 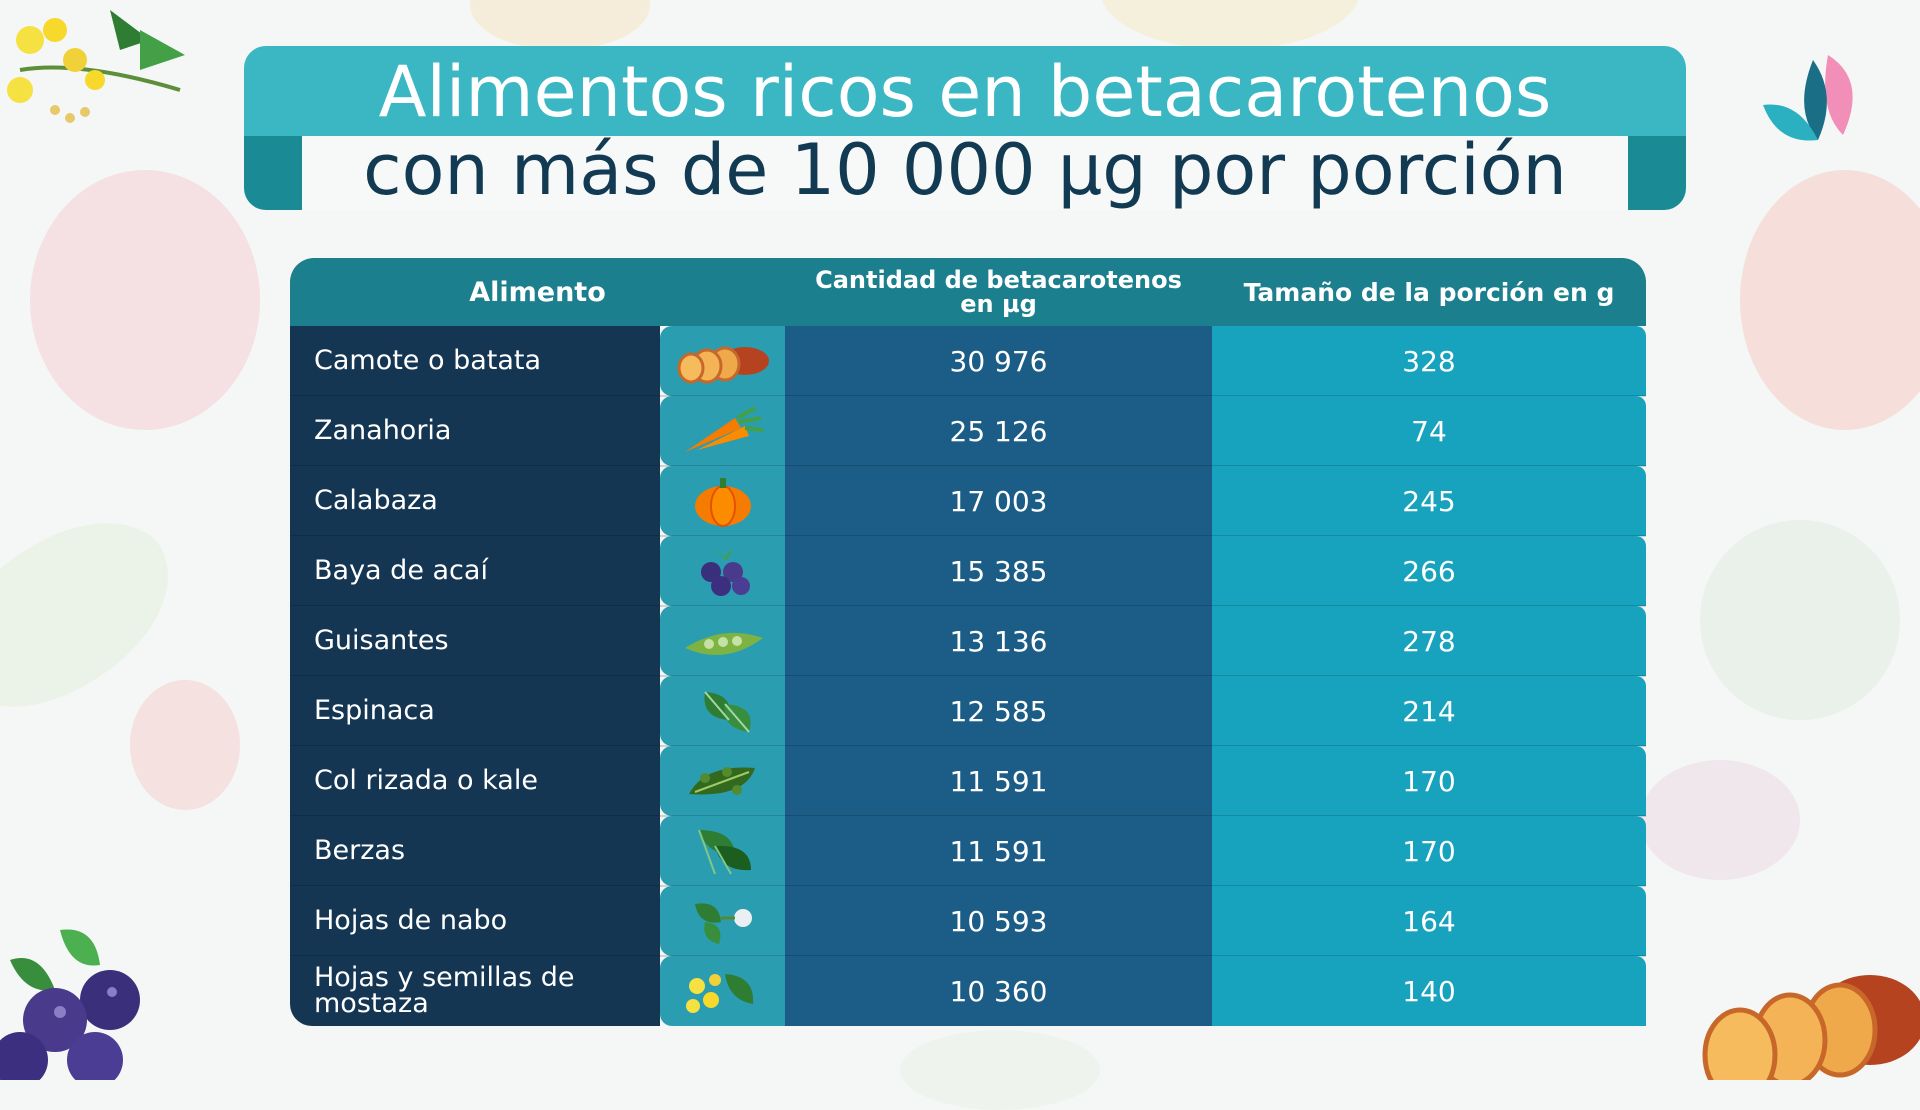 What do you see at coordinates (723, 923) in the screenshot?
I see `turnip-greens-icon` at bounding box center [723, 923].